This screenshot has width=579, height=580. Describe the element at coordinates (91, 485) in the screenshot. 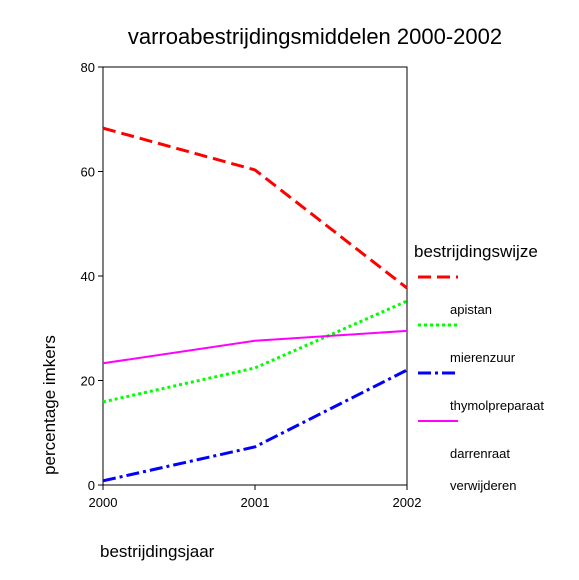

I see `y-tick-label: 0` at that location.